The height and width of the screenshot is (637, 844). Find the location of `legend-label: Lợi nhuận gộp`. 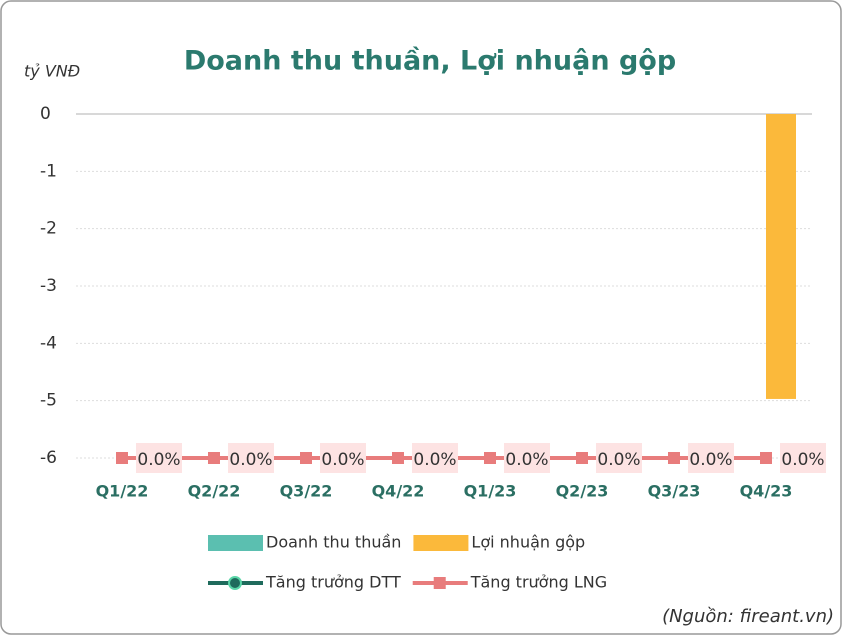

legend-label: Lợi nhuận gộp is located at coordinates (528, 542).